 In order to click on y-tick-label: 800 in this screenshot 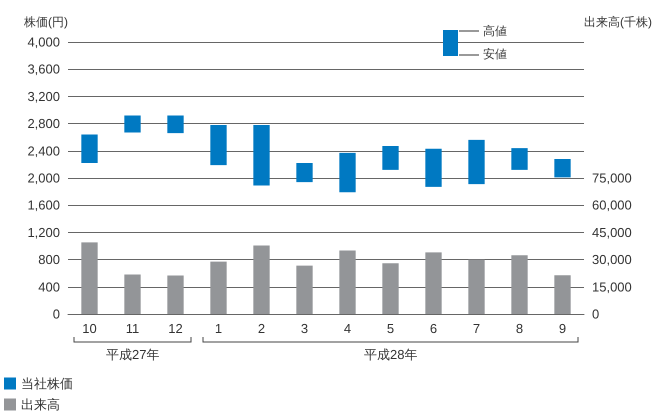, I will do `click(49, 260)`.